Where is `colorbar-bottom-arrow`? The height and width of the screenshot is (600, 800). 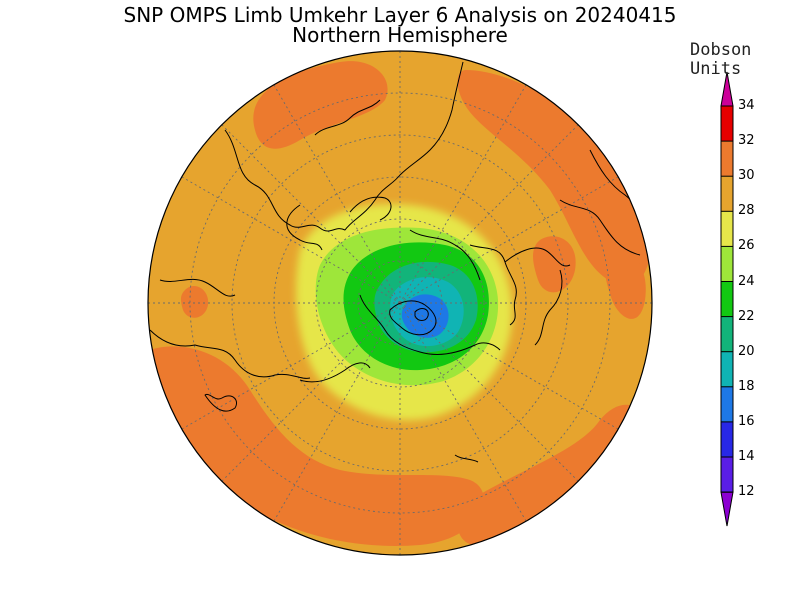
colorbar-bottom-arrow is located at coordinates (727, 509).